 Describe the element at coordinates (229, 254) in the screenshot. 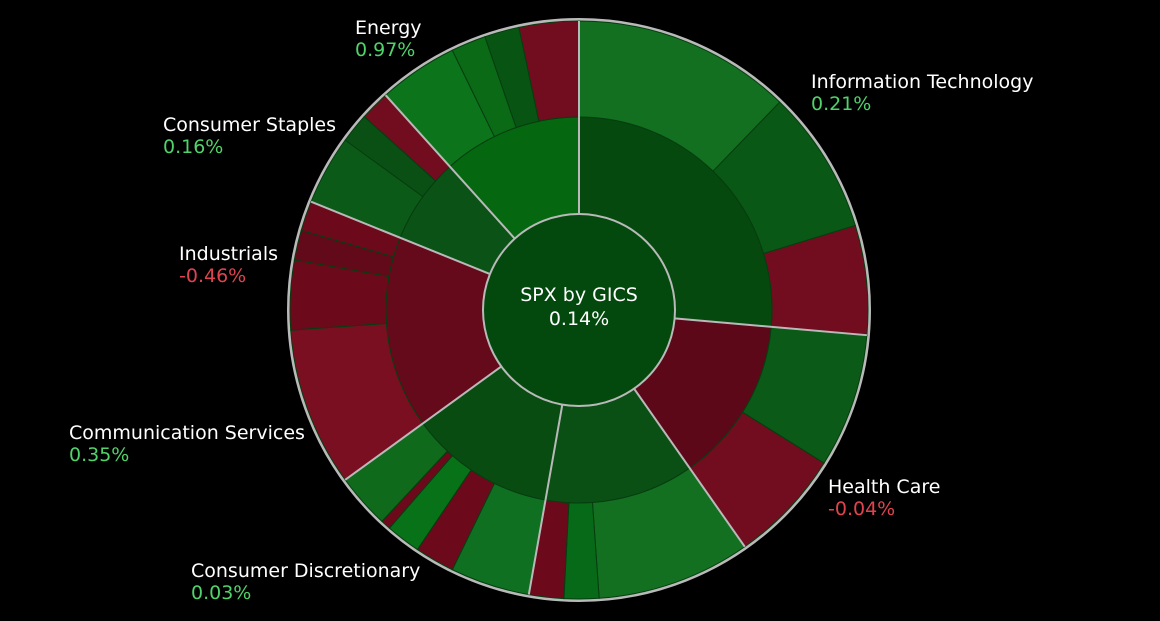

I see `sector-name: Industrials` at that location.